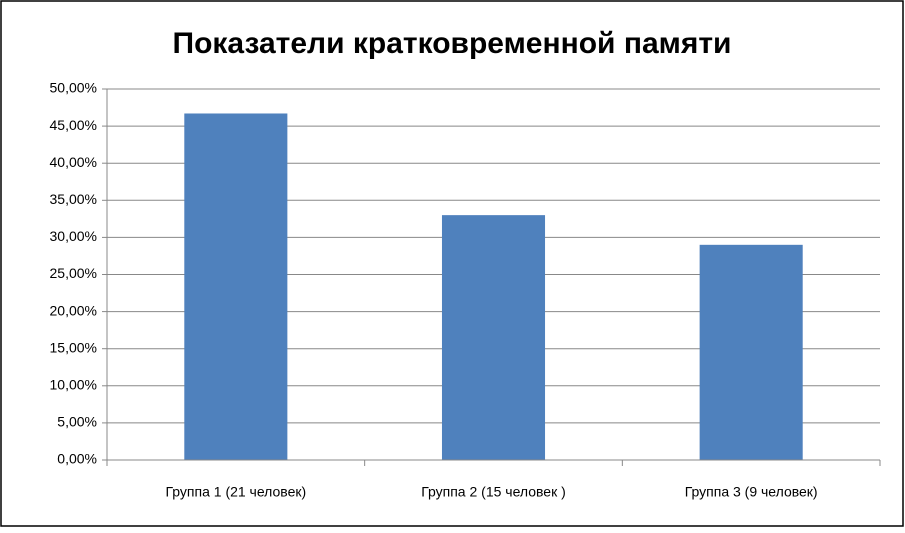 Image resolution: width=905 pixels, height=533 pixels. I want to click on y-tick-label: 15,00%, so click(73, 347).